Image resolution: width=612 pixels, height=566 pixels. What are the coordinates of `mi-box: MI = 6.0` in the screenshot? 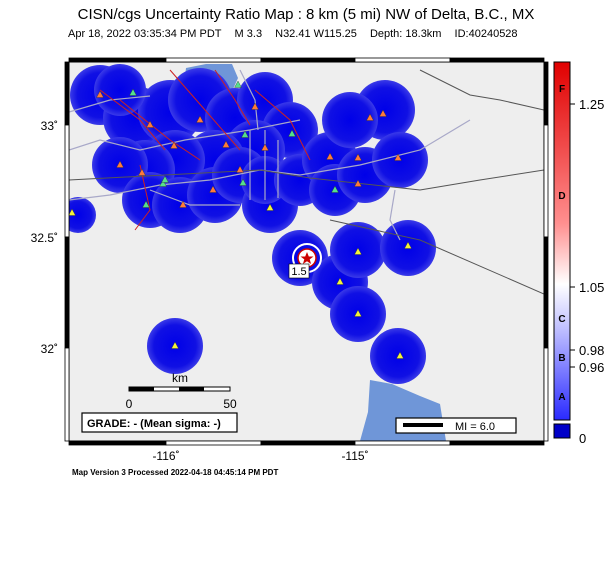 It's located at (456, 425).